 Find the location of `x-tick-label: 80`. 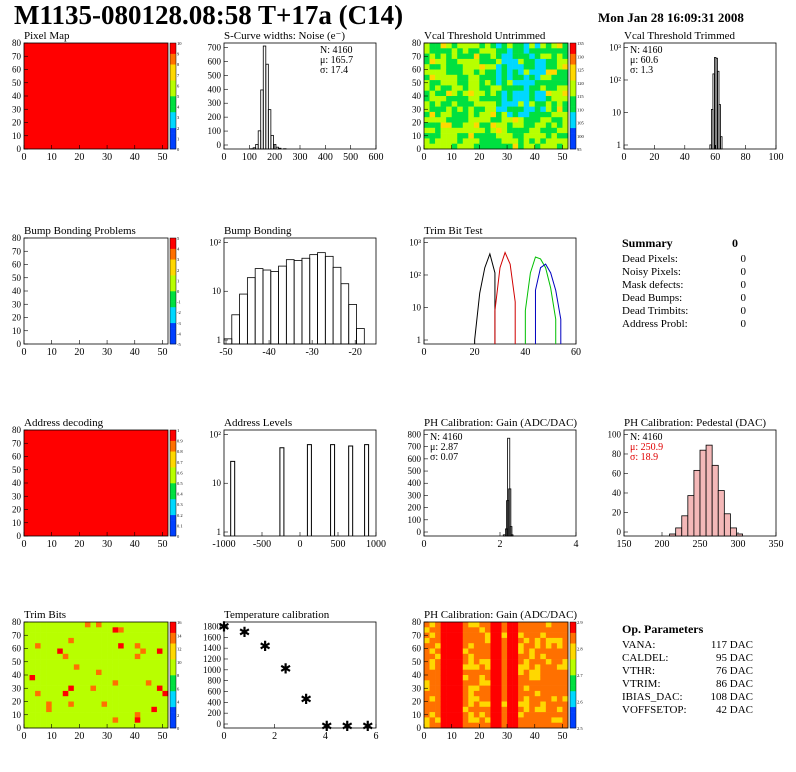

x-tick-label: 80 is located at coordinates (746, 157).